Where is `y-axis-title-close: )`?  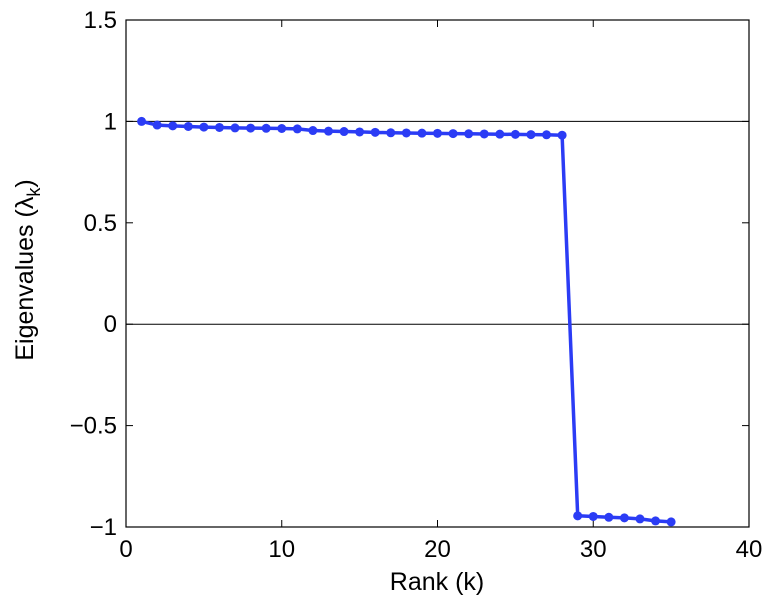 y-axis-title-close: ) is located at coordinates (25, 183).